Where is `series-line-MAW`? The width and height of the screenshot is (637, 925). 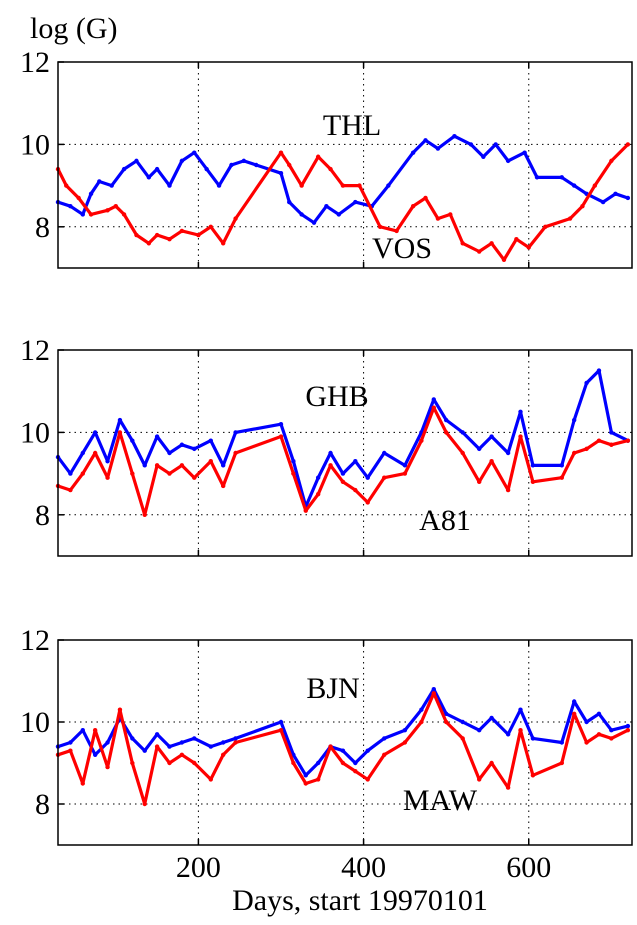 series-line-MAW is located at coordinates (343, 748).